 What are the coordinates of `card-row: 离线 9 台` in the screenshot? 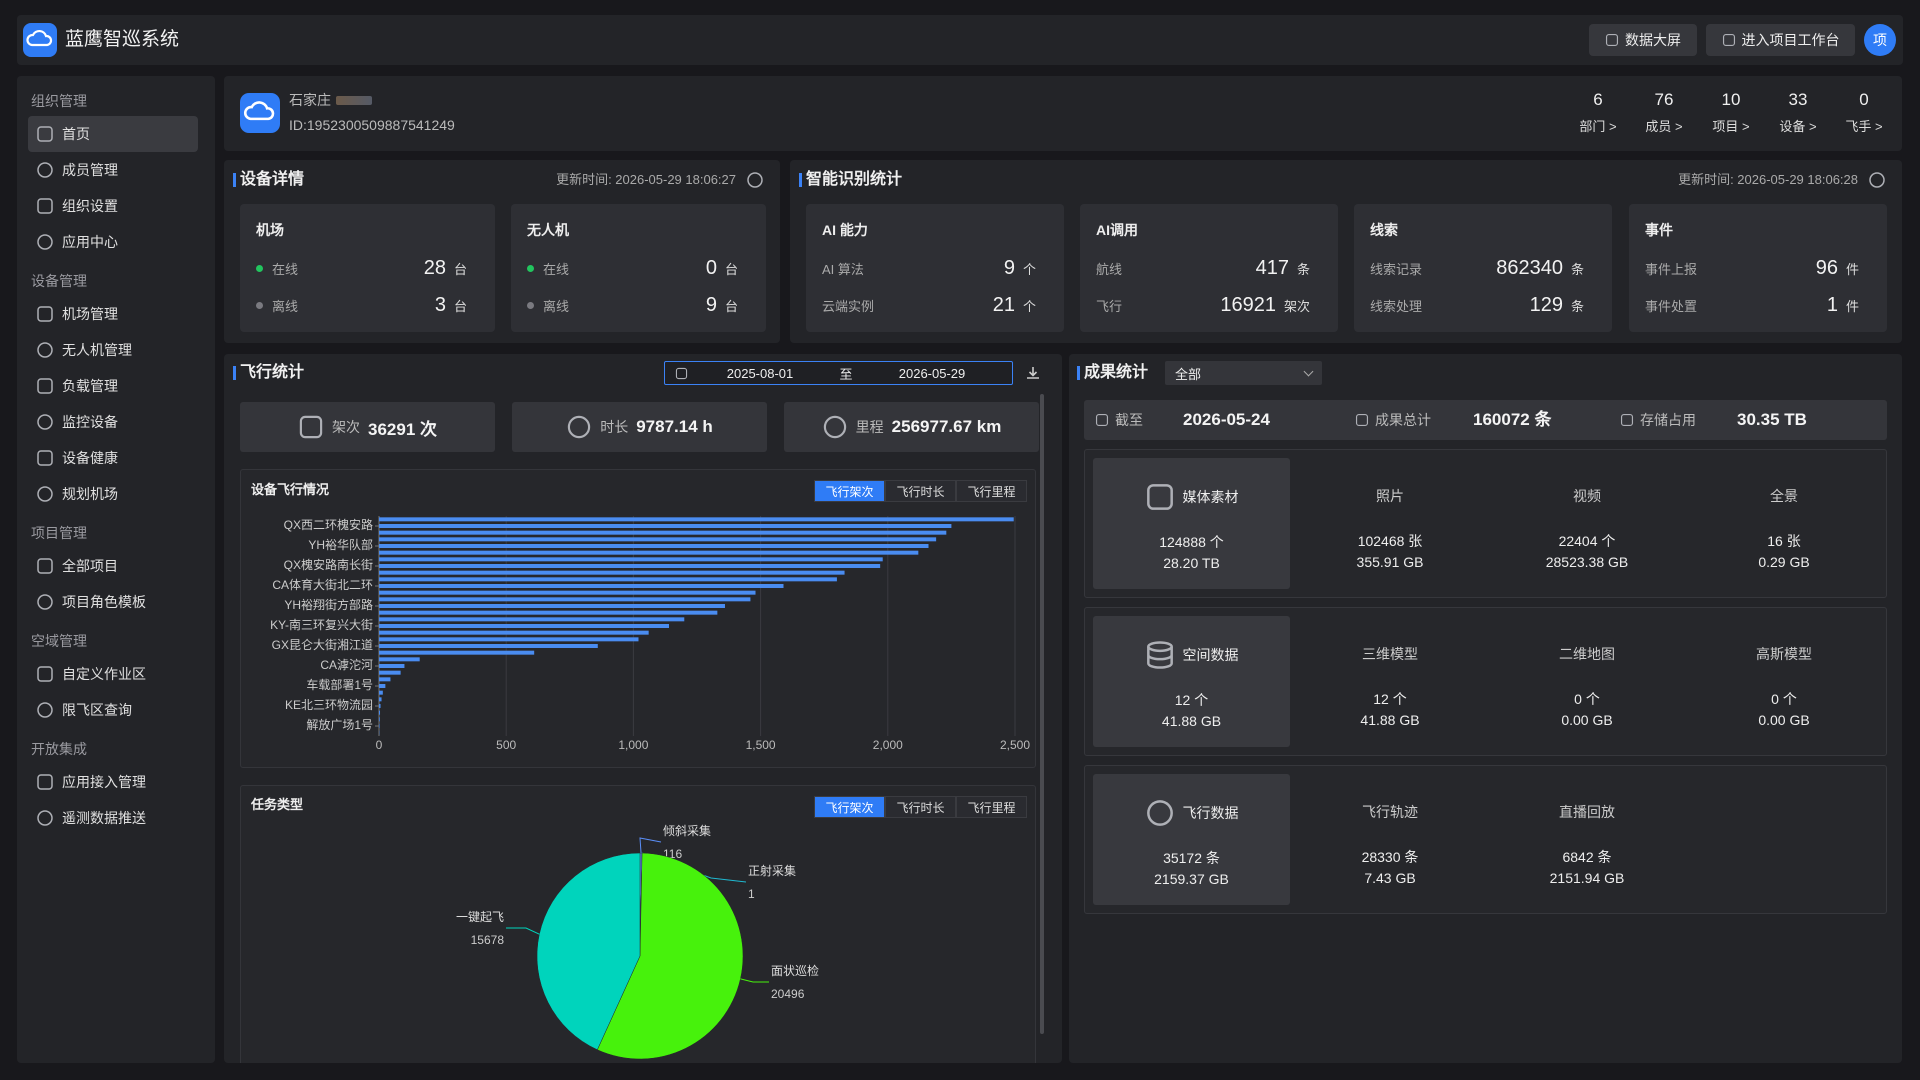 It's located at (646, 305).